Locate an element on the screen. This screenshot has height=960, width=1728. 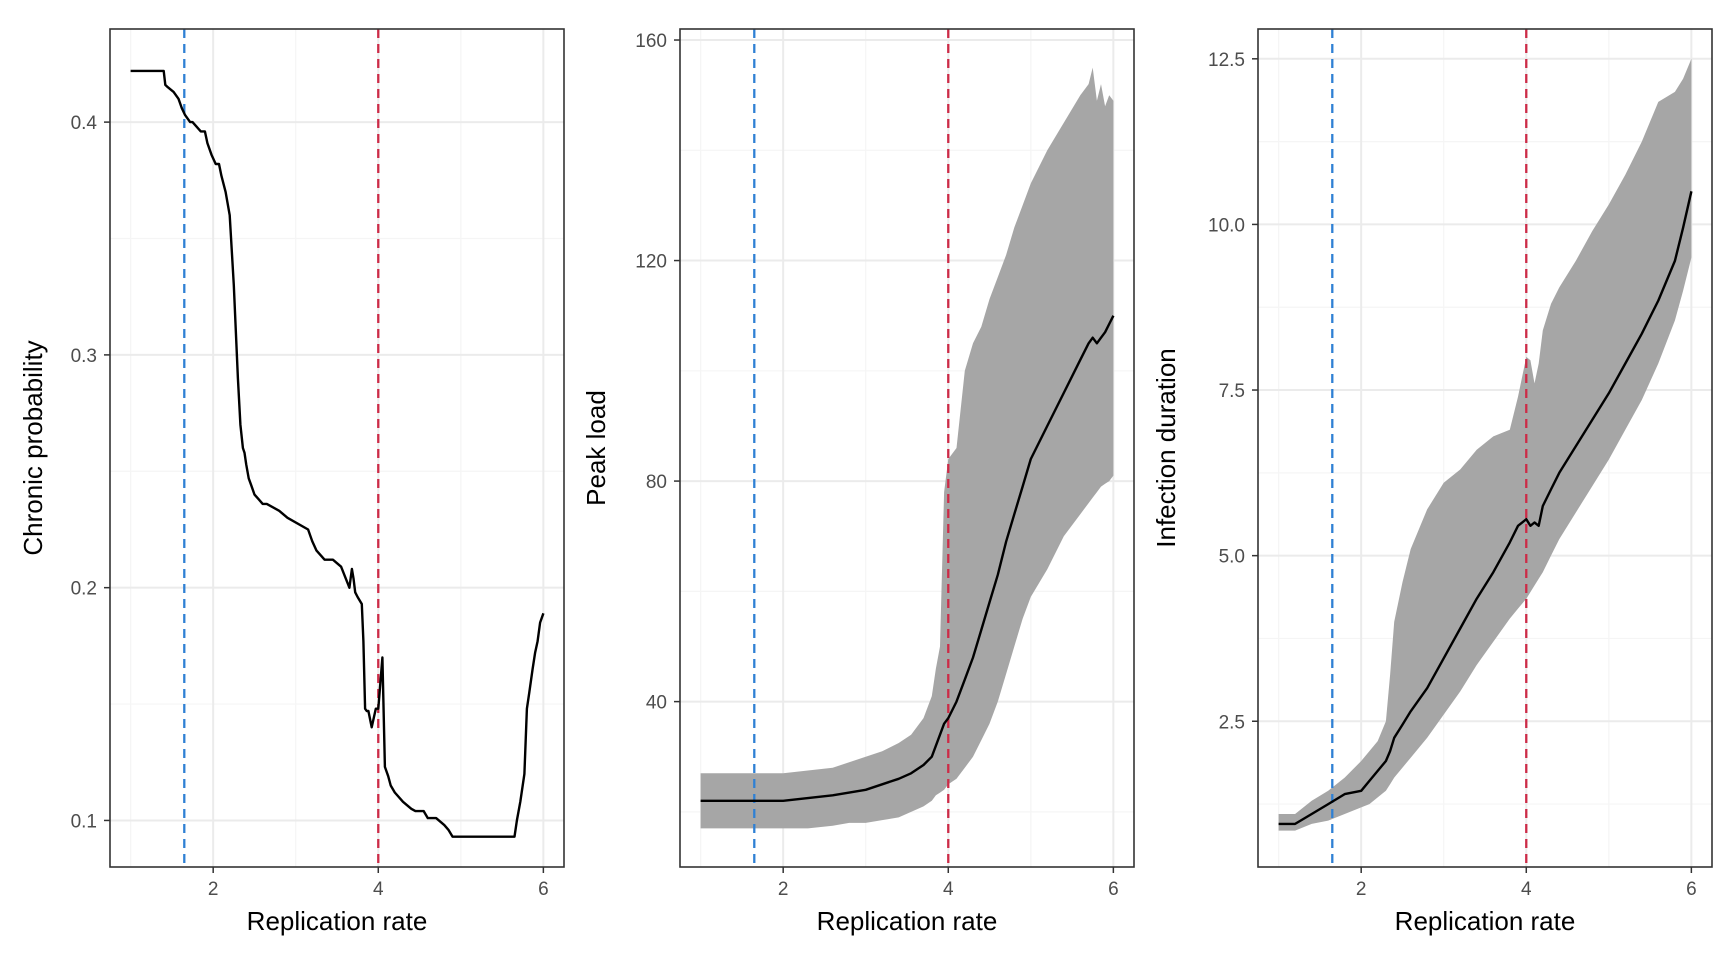
y-tick-label: 10.0 is located at coordinates (1226, 225).